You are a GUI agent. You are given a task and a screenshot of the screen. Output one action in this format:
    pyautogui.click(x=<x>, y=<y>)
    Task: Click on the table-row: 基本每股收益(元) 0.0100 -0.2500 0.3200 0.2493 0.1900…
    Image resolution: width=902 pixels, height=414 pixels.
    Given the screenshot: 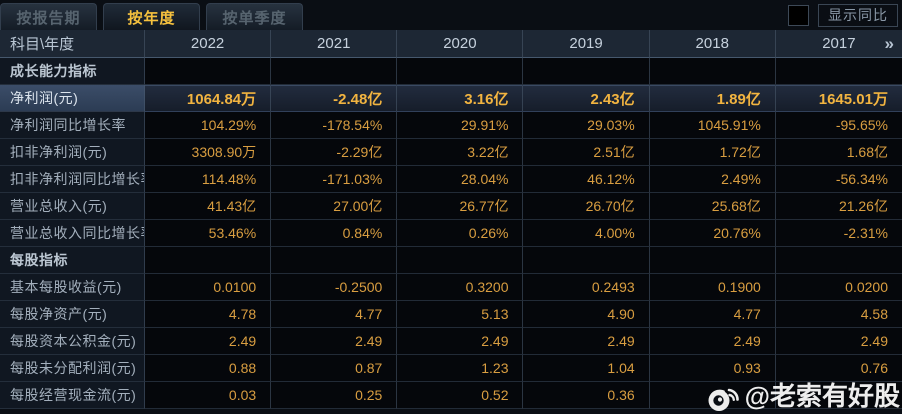 What is the action you would take?
    pyautogui.click(x=451, y=287)
    